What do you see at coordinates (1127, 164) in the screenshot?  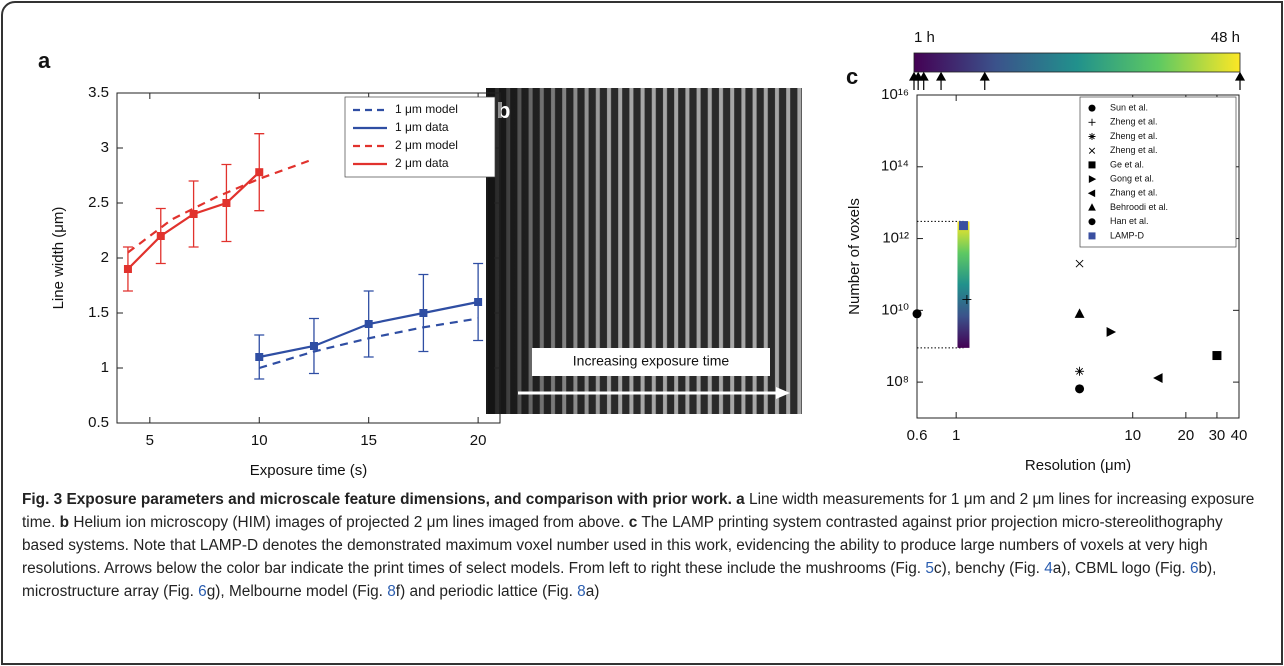 I see `legend-label: Ge et al.` at bounding box center [1127, 164].